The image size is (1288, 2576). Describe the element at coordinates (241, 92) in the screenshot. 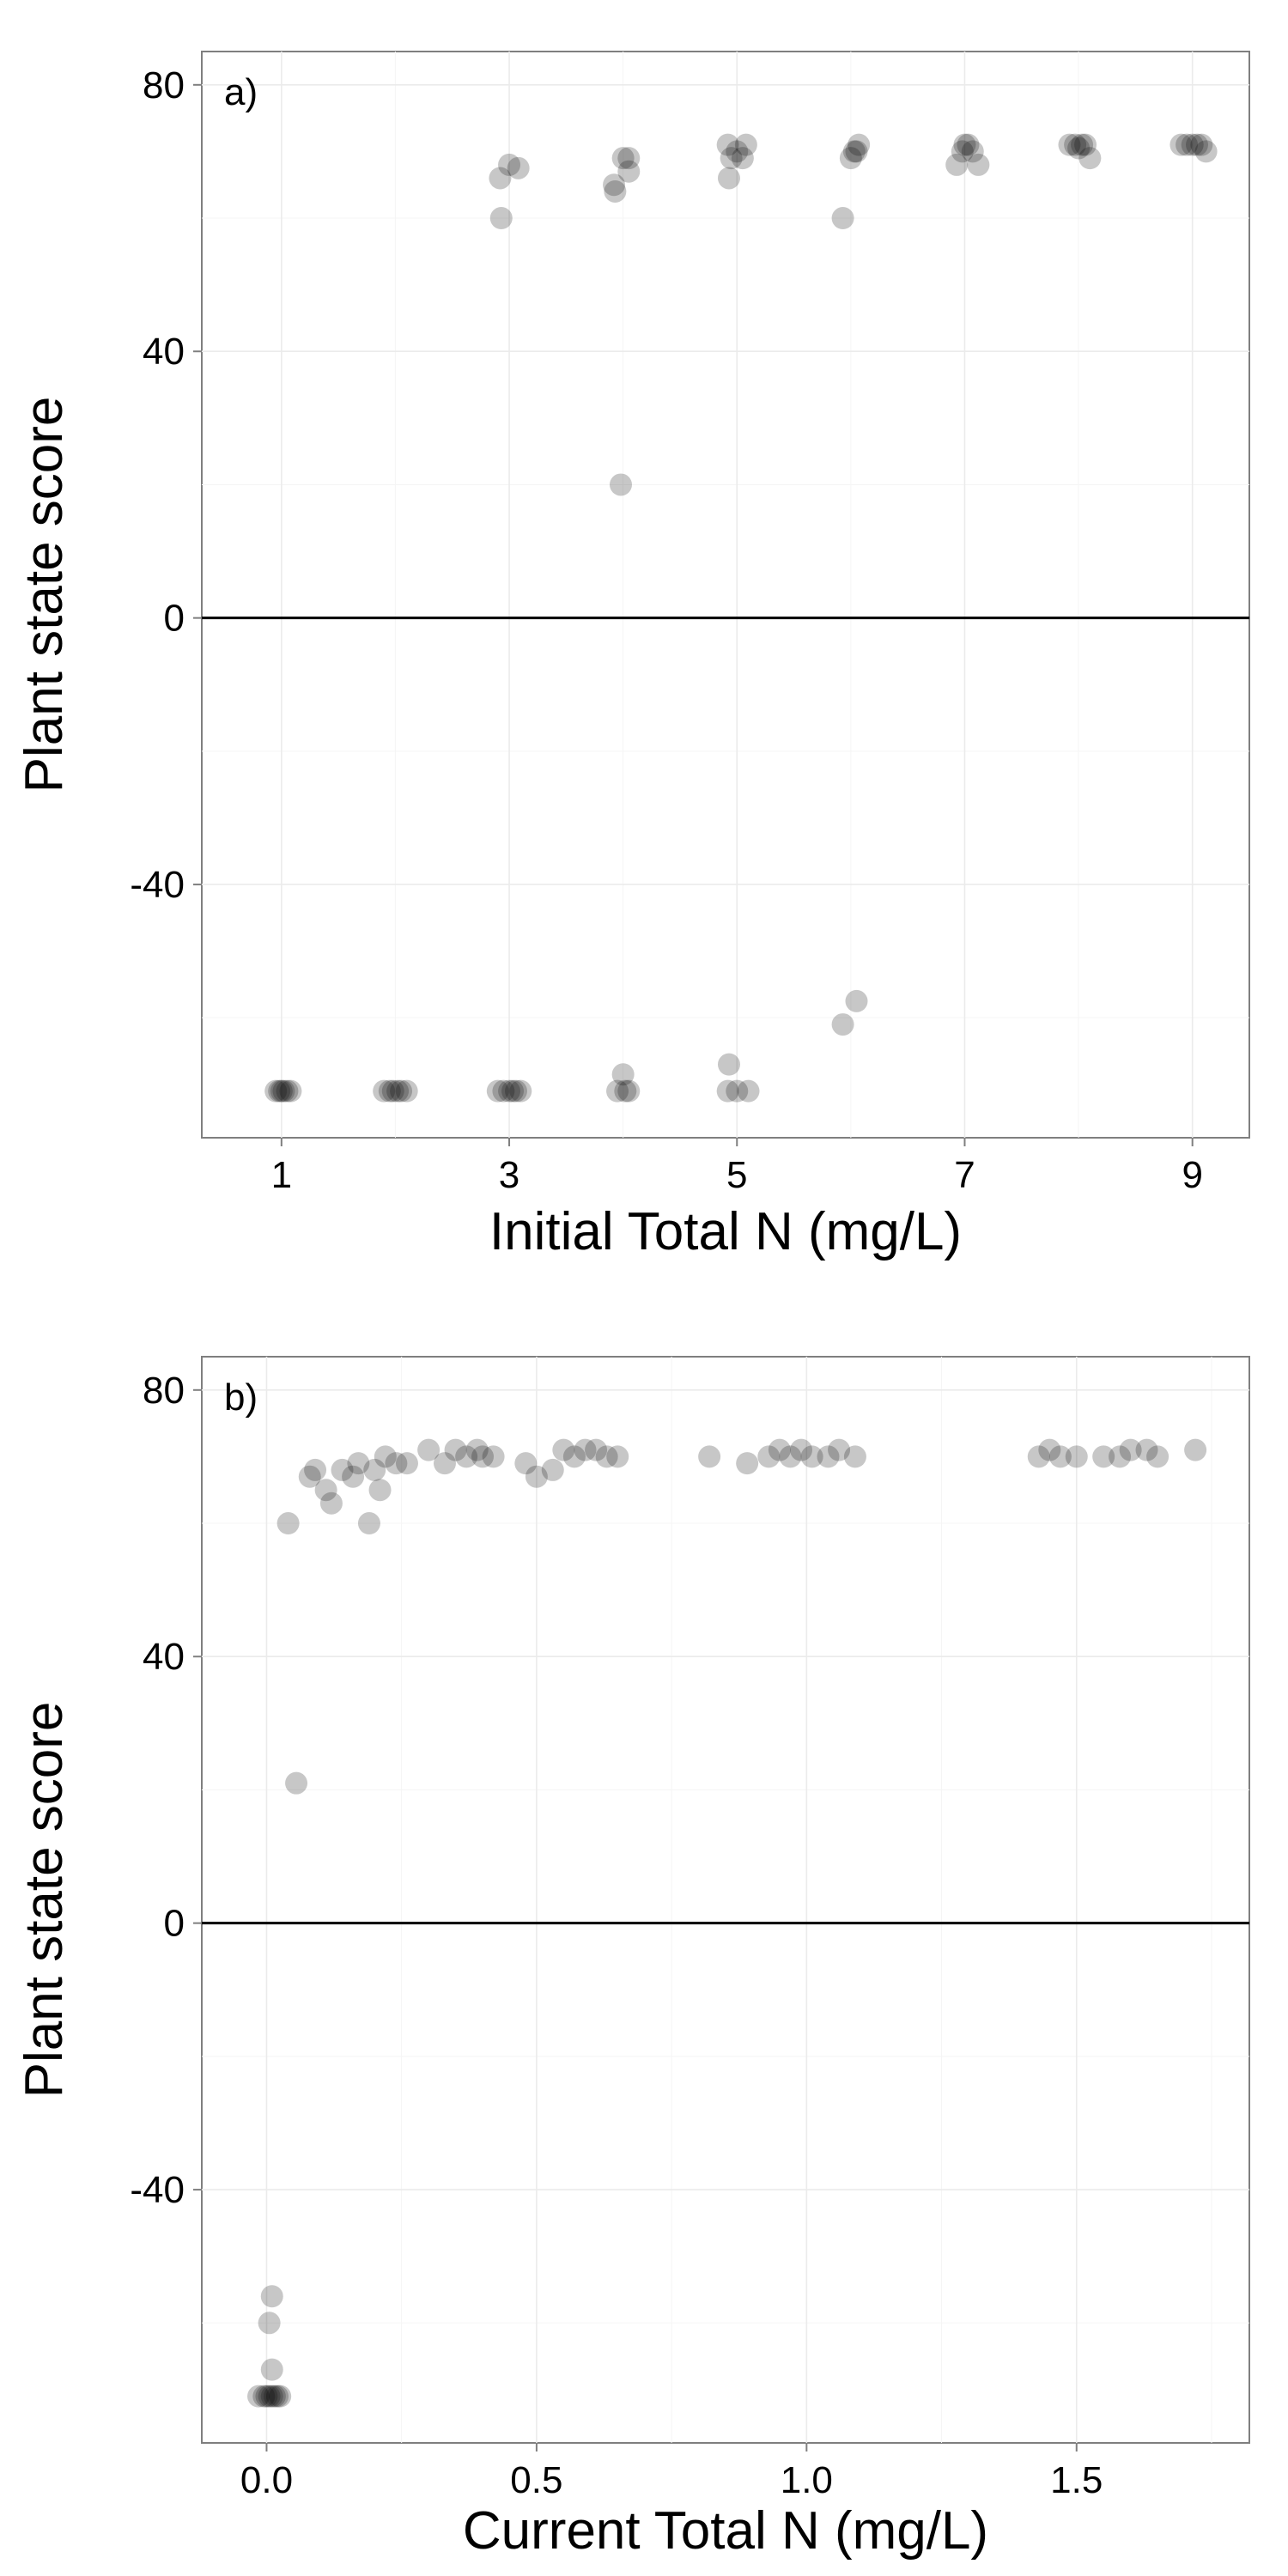

I see `panel-a-label: a)` at that location.